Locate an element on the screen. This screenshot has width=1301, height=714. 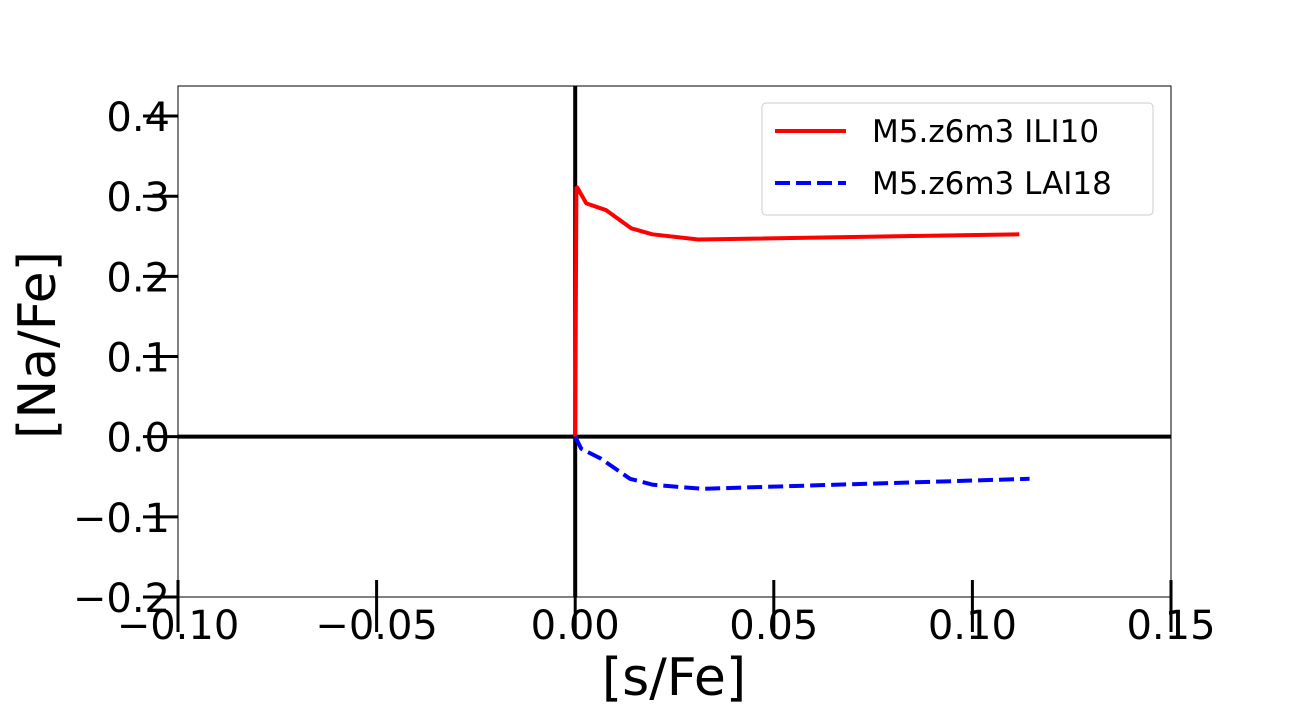
legend: M5.z6m3 ILI10 M5.z6m3 LAI18 is located at coordinates (957, 159).